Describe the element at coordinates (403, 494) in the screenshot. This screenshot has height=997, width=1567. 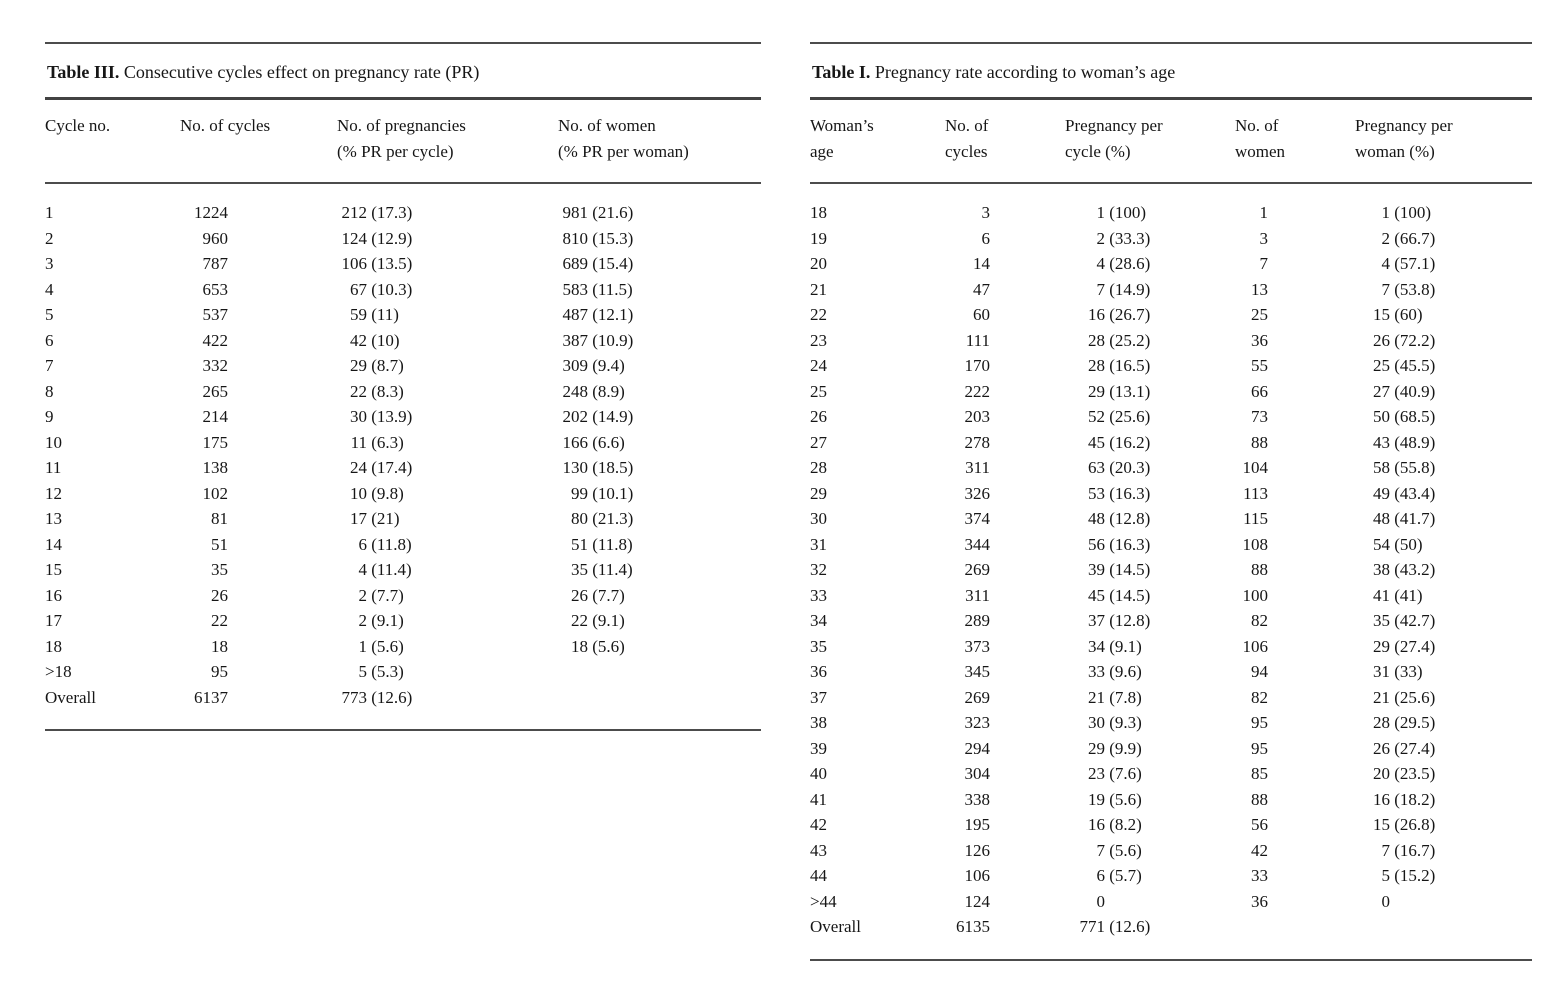
I see `table-row: 12 102 10 (9.8) 99 (10.1)` at that location.